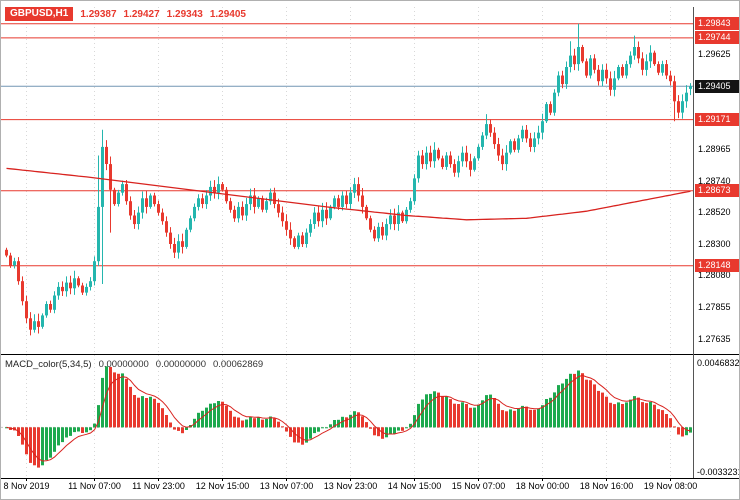 This screenshot has width=740, height=500. Describe the element at coordinates (26, 486) in the screenshot. I see `time-axis-label: 8 Nov 2019` at that location.